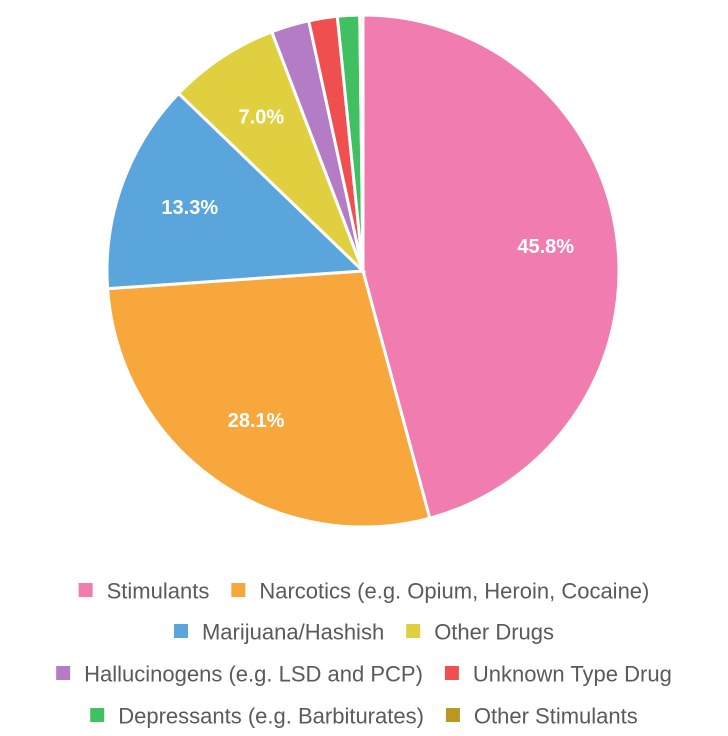 The width and height of the screenshot is (728, 736). Describe the element at coordinates (262, 117) in the screenshot. I see `data-label-other-drugs: 7.0%` at that location.